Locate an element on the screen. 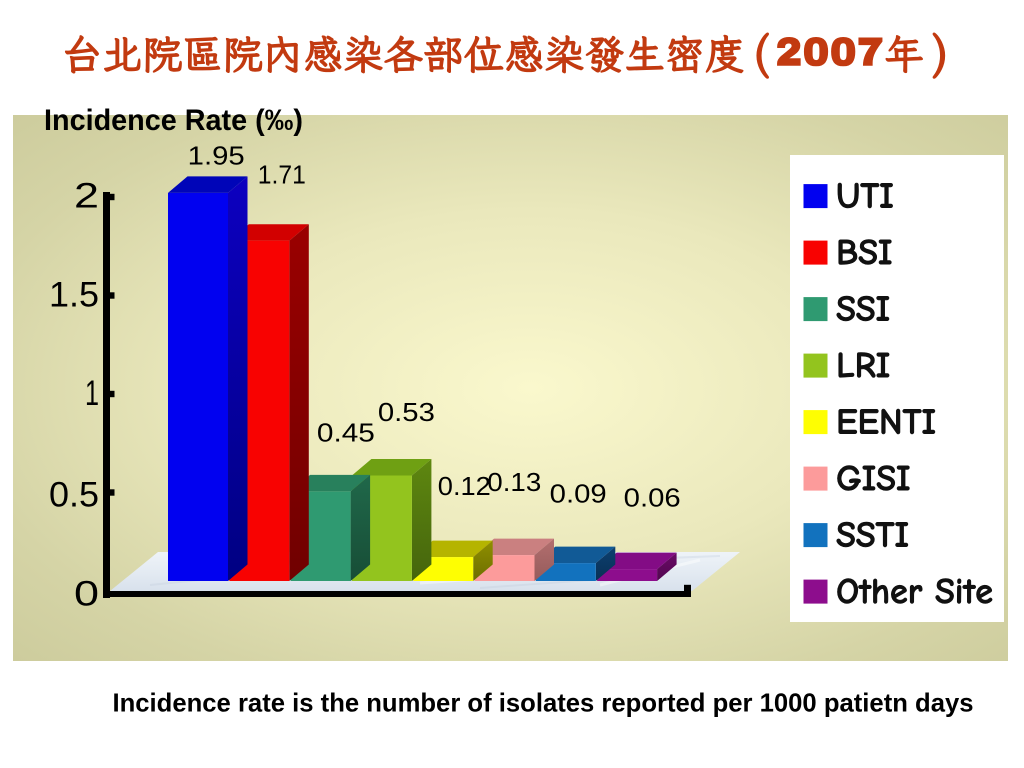 The image size is (1024, 768). svg-text: 0.5 is located at coordinates (74, 495).